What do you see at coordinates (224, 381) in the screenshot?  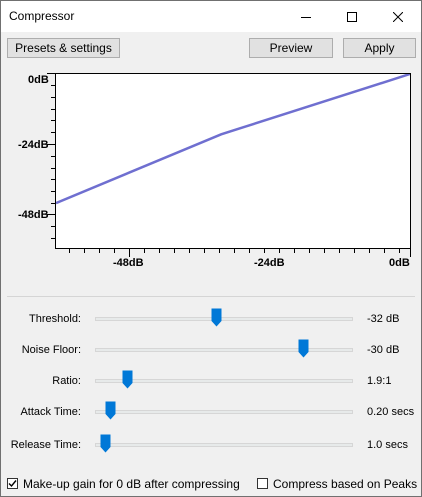 I see `ratio-slider` at bounding box center [224, 381].